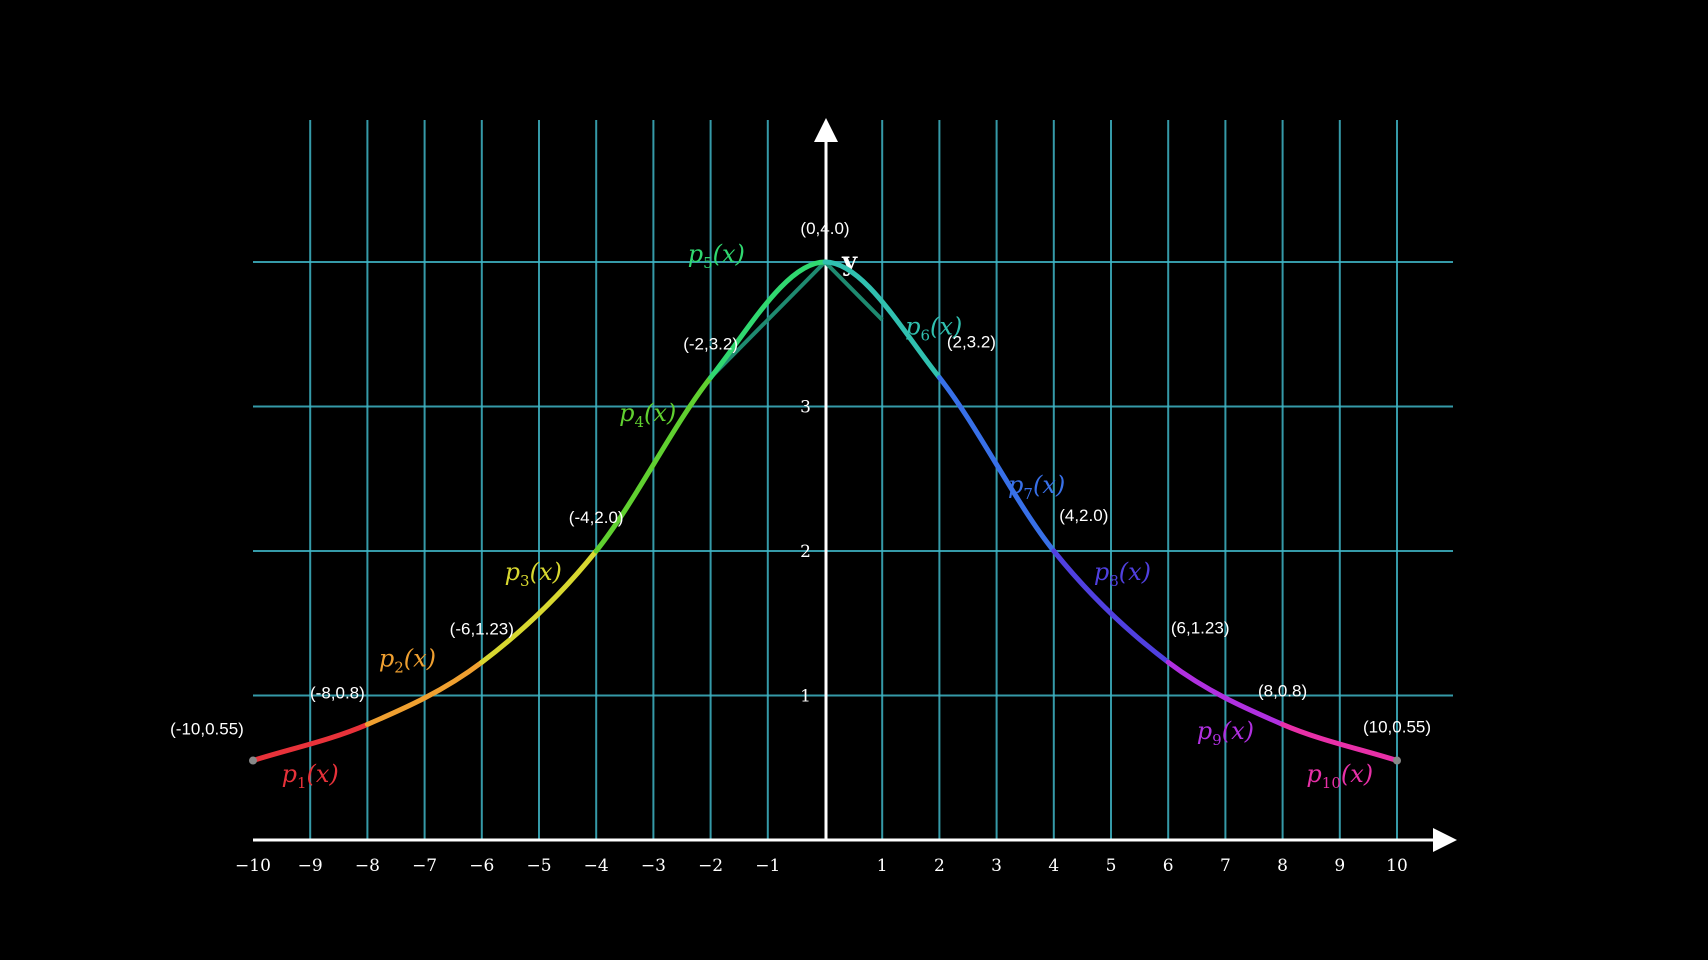 Image resolution: width=1708 pixels, height=960 pixels. I want to click on x-tick-label: −3, so click(653, 866).